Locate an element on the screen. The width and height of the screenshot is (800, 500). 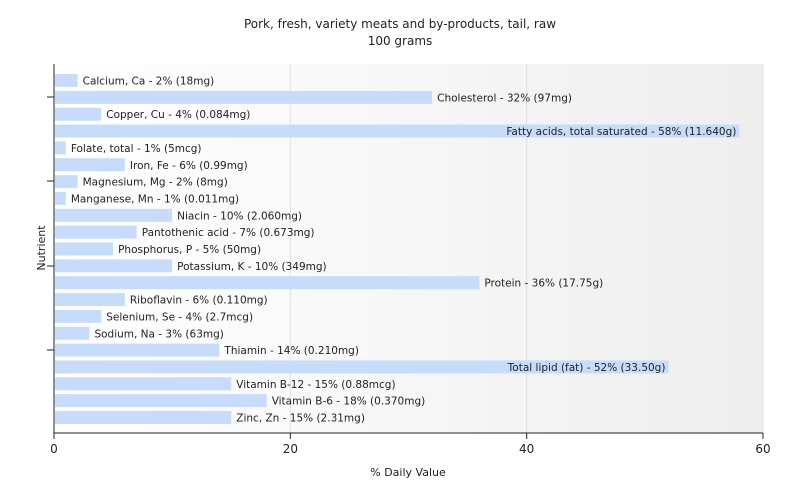
bar-data-label: Vitamin B-6 - 18% (0.370mg) is located at coordinates (349, 402).